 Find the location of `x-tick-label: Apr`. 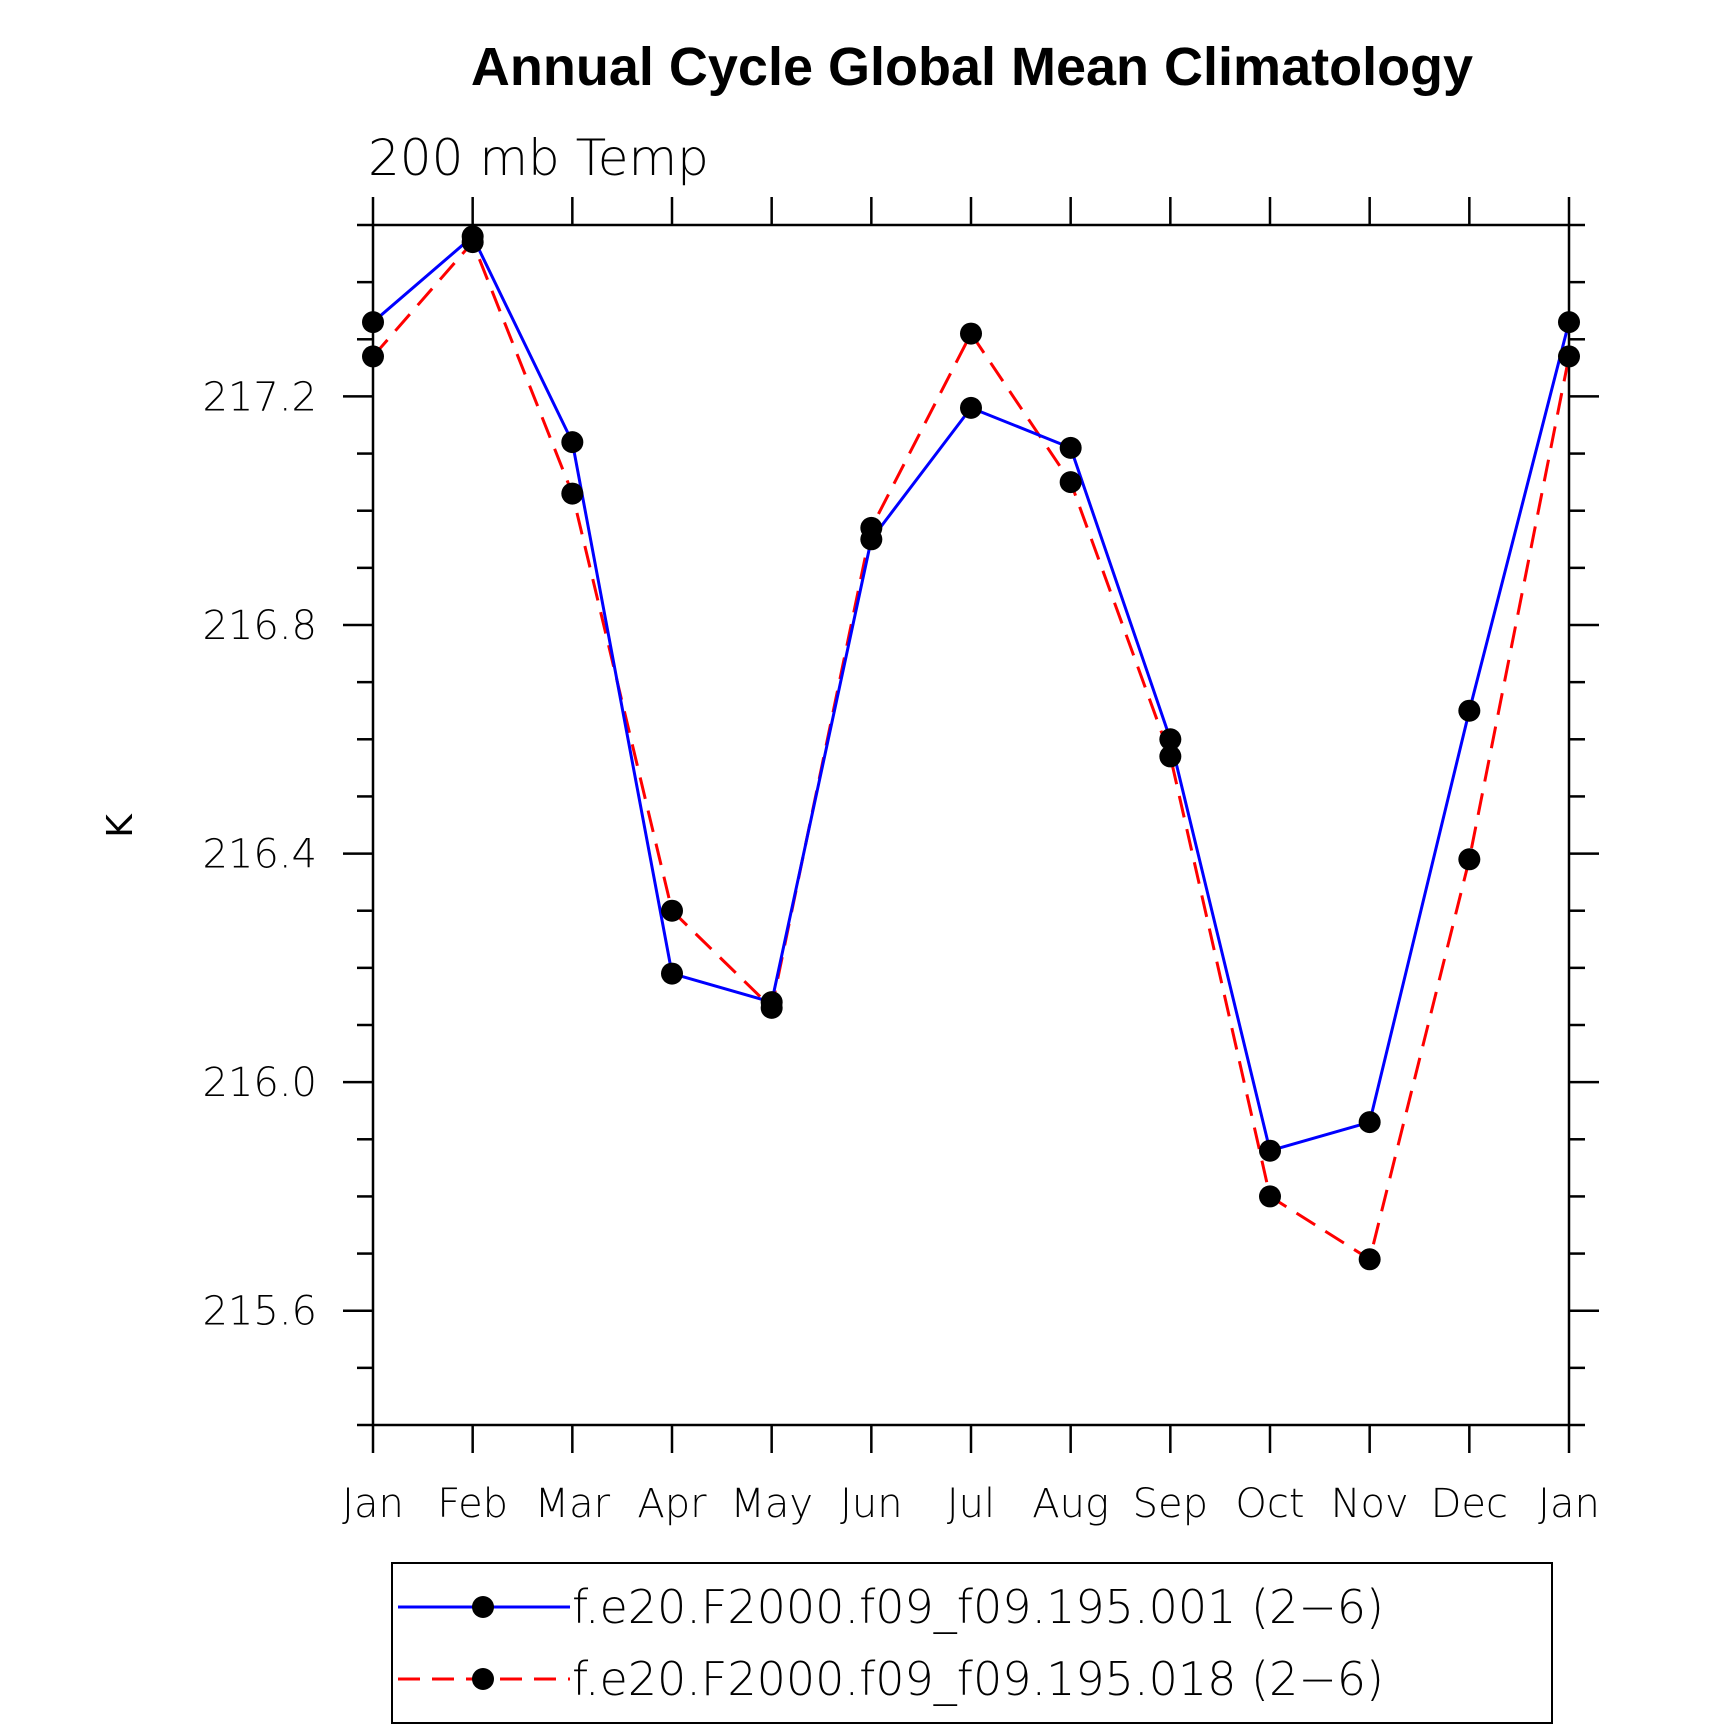

x-tick-label: Apr is located at coordinates (672, 1504).